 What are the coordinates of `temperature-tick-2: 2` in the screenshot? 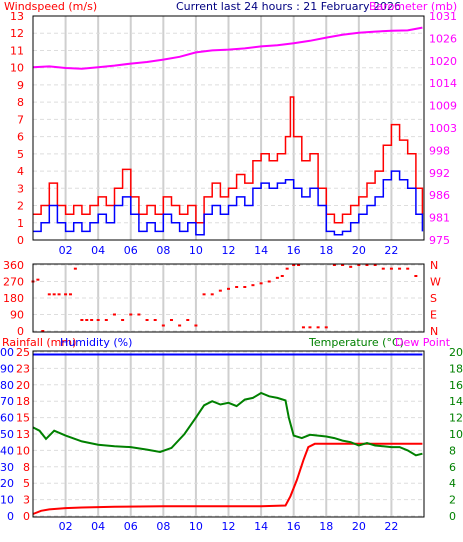 It's located at (452, 500).